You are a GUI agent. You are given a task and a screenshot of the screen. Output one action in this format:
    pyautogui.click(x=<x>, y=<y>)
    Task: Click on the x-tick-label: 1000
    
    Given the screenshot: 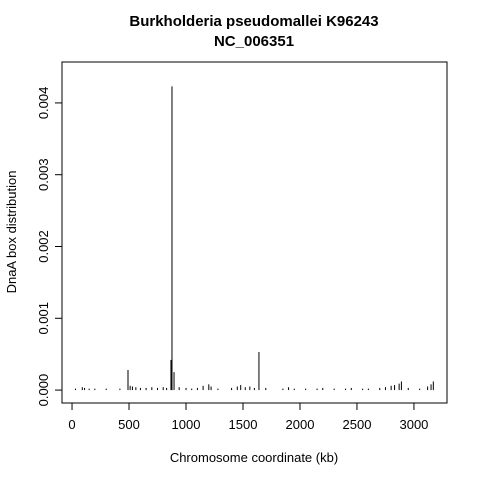 What is the action you would take?
    pyautogui.click(x=186, y=424)
    